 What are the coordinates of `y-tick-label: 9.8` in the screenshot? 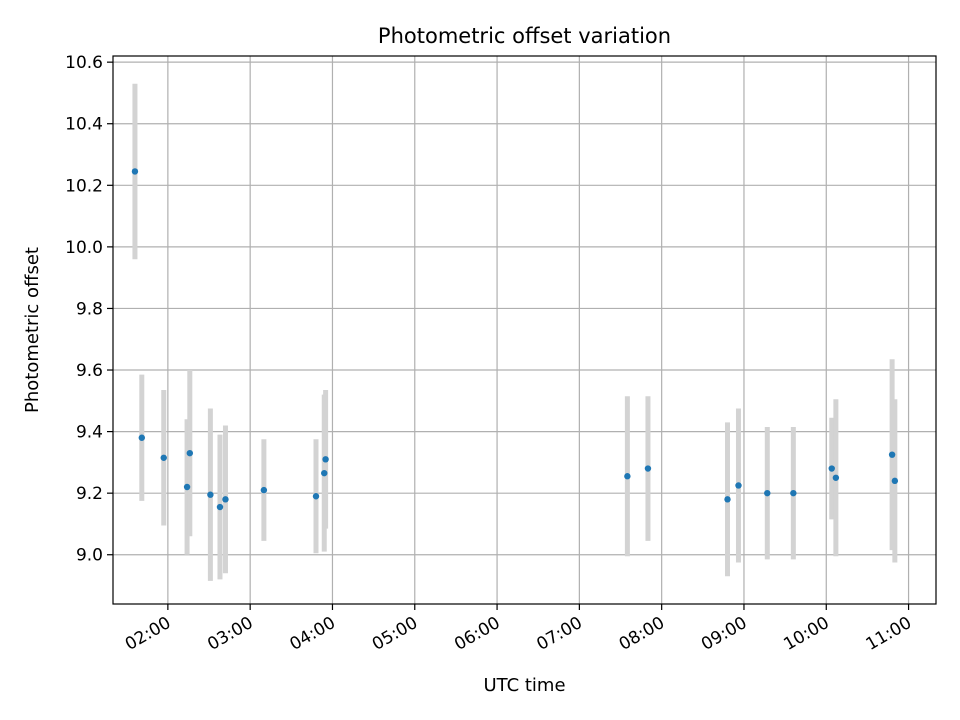 It's located at (89, 309).